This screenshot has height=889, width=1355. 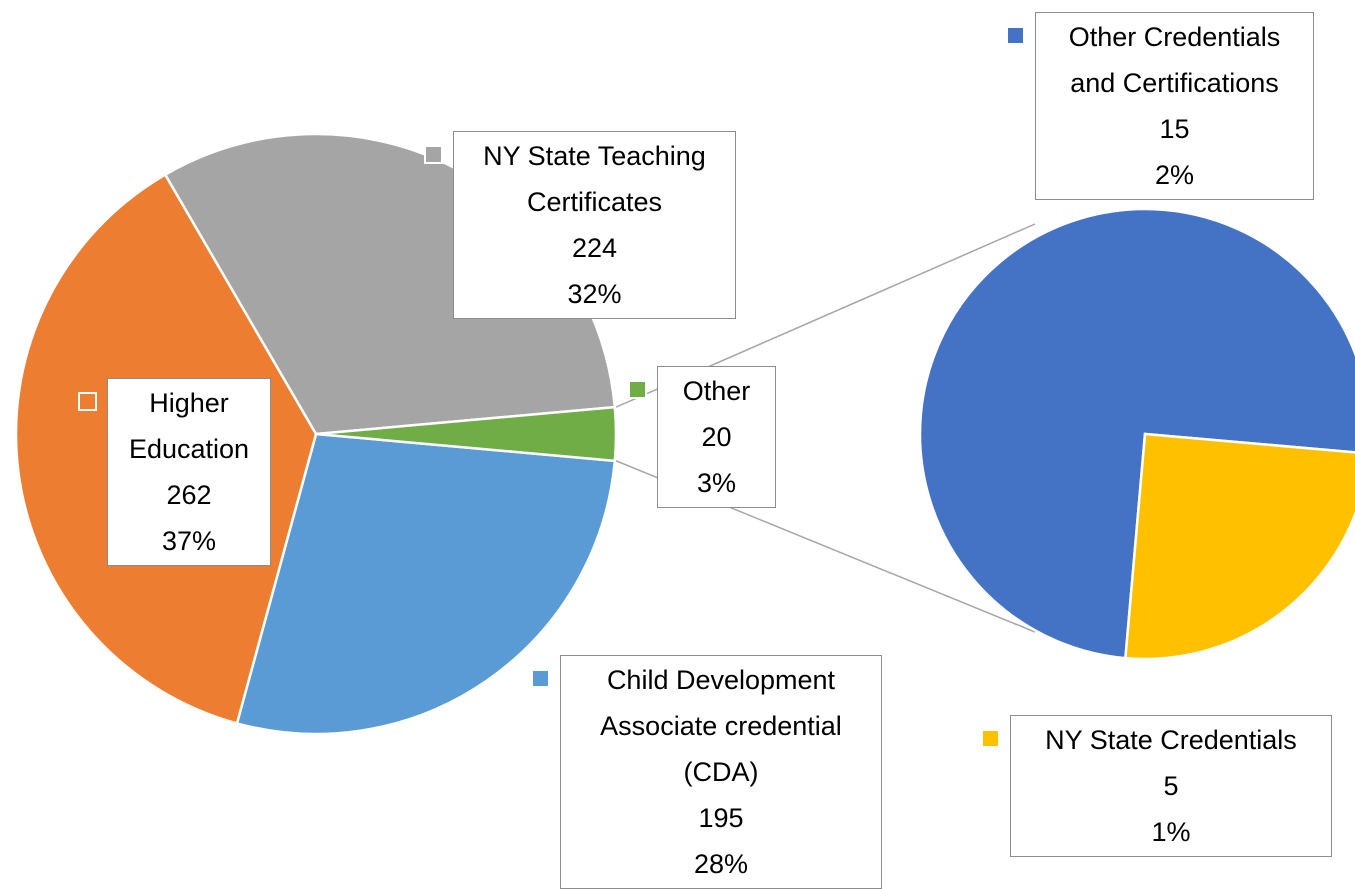 I want to click on category-label: Other Credentials and Certifications, so click(x=1174, y=60).